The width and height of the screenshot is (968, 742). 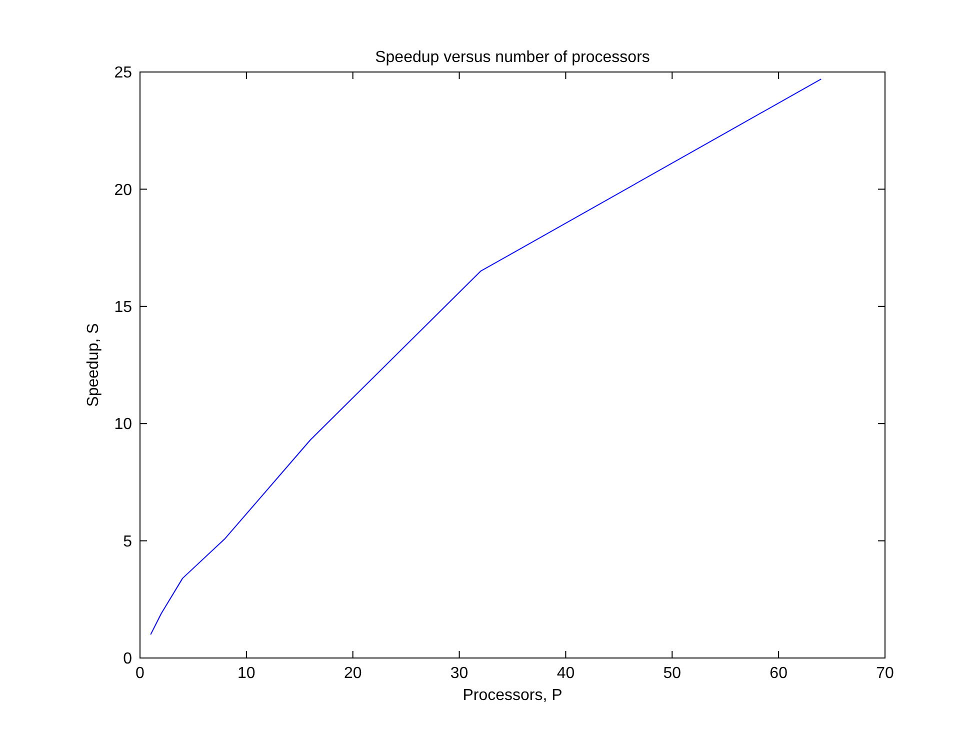 What do you see at coordinates (672, 673) in the screenshot?
I see `x-tick-label: 50` at bounding box center [672, 673].